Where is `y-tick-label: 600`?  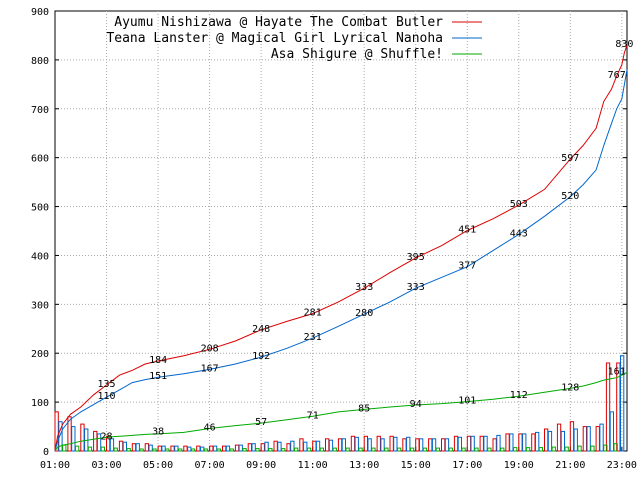 y-tick-label: 600 is located at coordinates (40, 159).